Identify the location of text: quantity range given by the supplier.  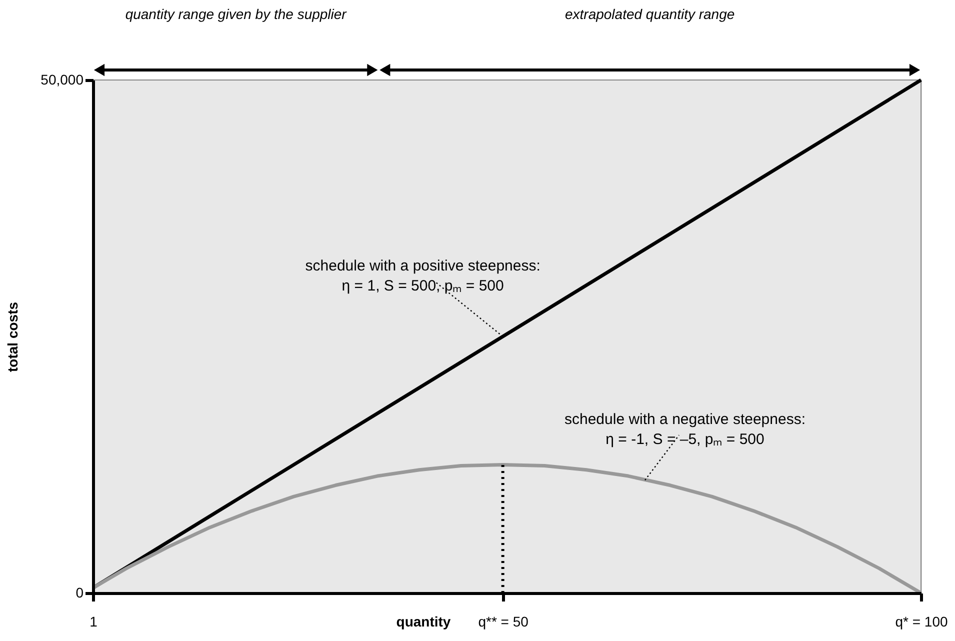
(236, 14).